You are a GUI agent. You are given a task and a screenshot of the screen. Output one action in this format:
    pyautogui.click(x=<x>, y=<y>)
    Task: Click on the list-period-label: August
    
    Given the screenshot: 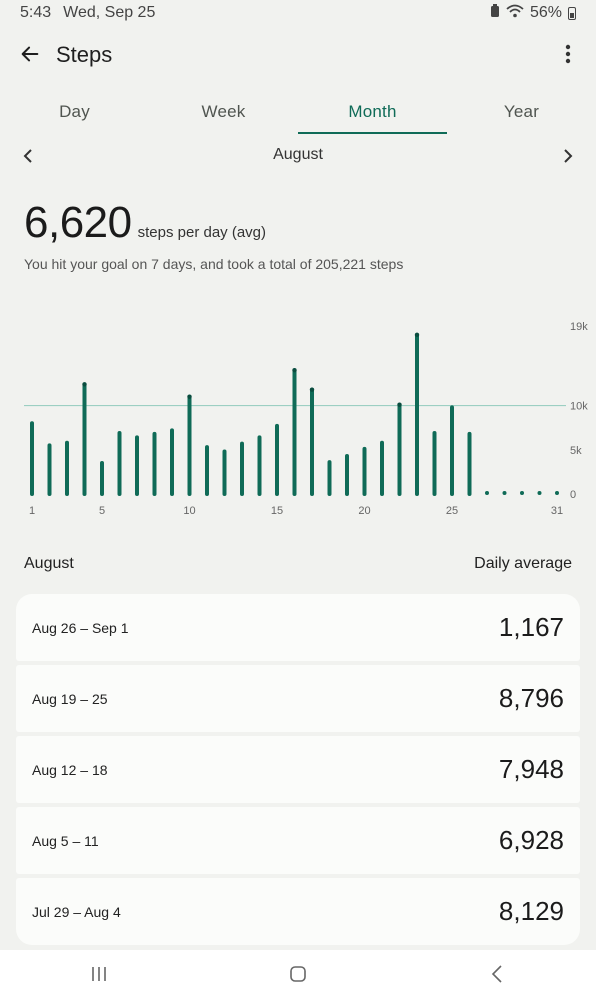 What is the action you would take?
    pyautogui.click(x=49, y=563)
    